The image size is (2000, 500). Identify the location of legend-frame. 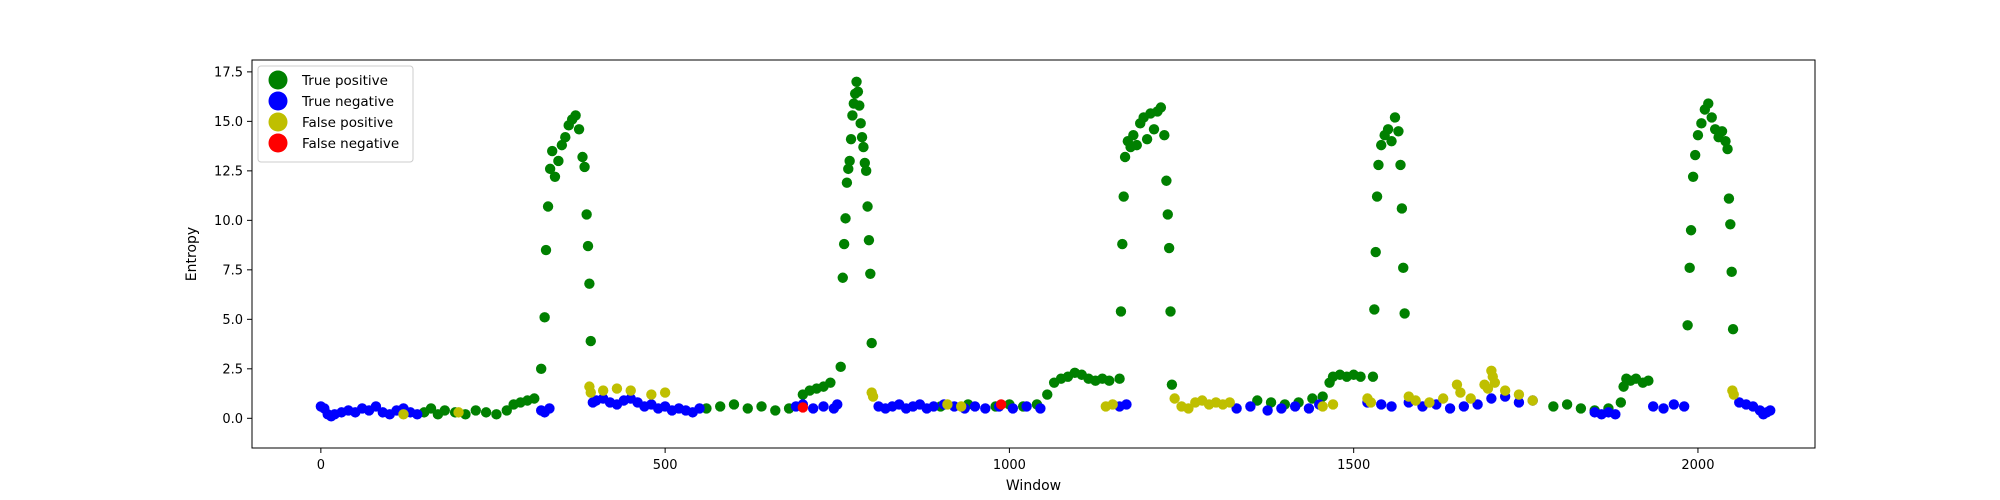
(335, 114).